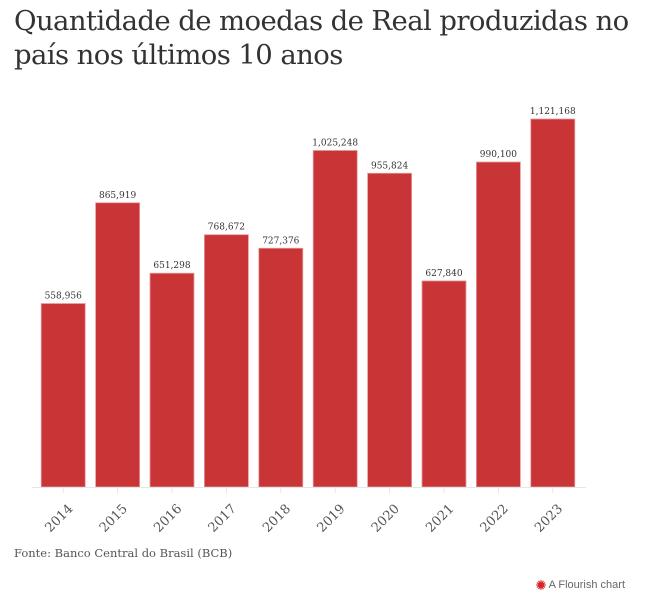  What do you see at coordinates (117, 196) in the screenshot?
I see `value-label-2015: 865,919` at bounding box center [117, 196].